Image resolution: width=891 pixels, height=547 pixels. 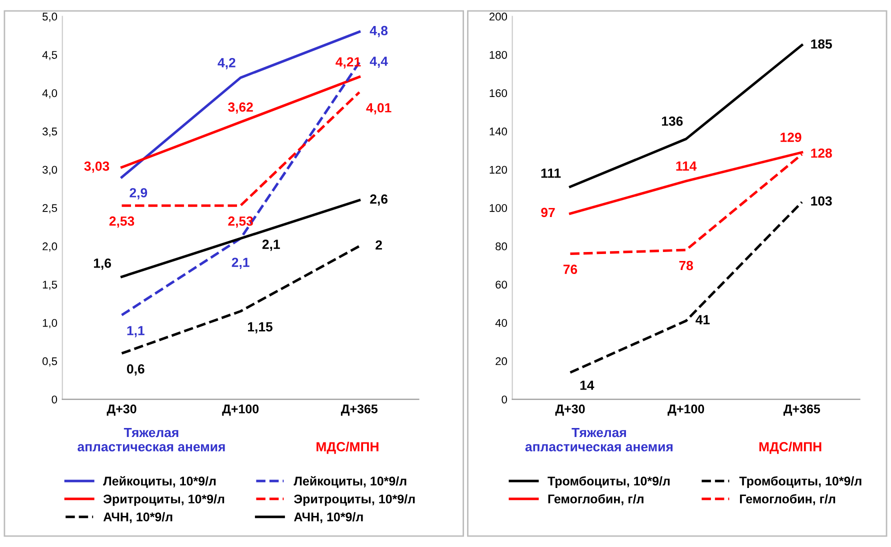 What do you see at coordinates (499, 93) in the screenshot?
I see `y-tick-label: 160` at bounding box center [499, 93].